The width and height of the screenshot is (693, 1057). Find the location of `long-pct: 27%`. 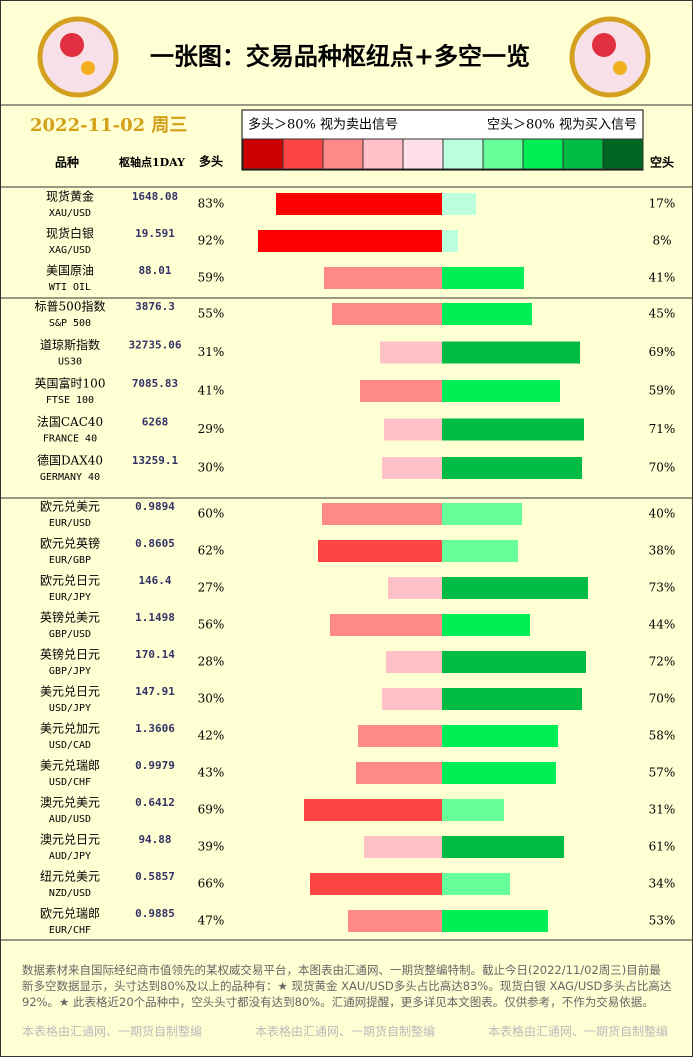

long-pct: 27% is located at coordinates (211, 588).